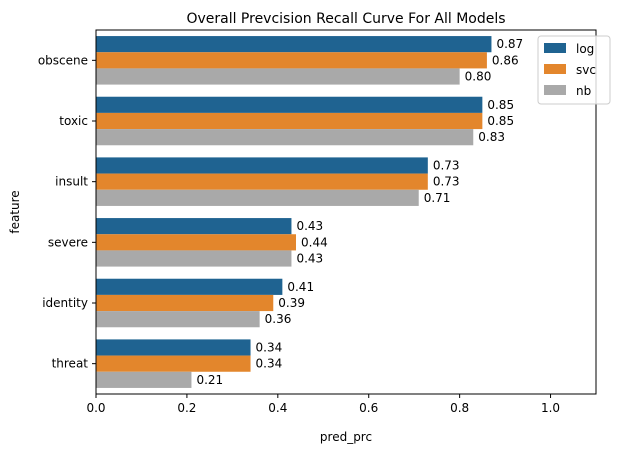 Image resolution: width=621 pixels, height=453 pixels. What do you see at coordinates (70, 364) in the screenshot?
I see `y-tick-label: threat` at bounding box center [70, 364].